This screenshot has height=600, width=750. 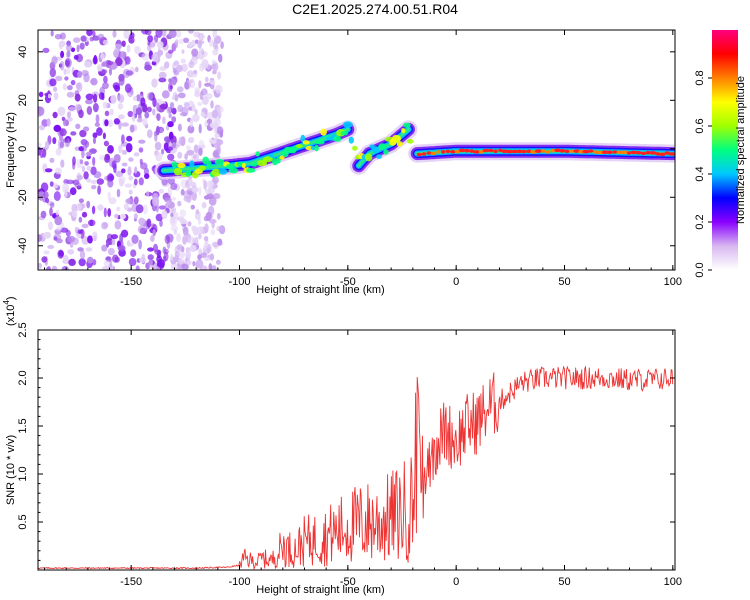 I want to click on y-tick-label: 2.5, so click(x=23, y=329).